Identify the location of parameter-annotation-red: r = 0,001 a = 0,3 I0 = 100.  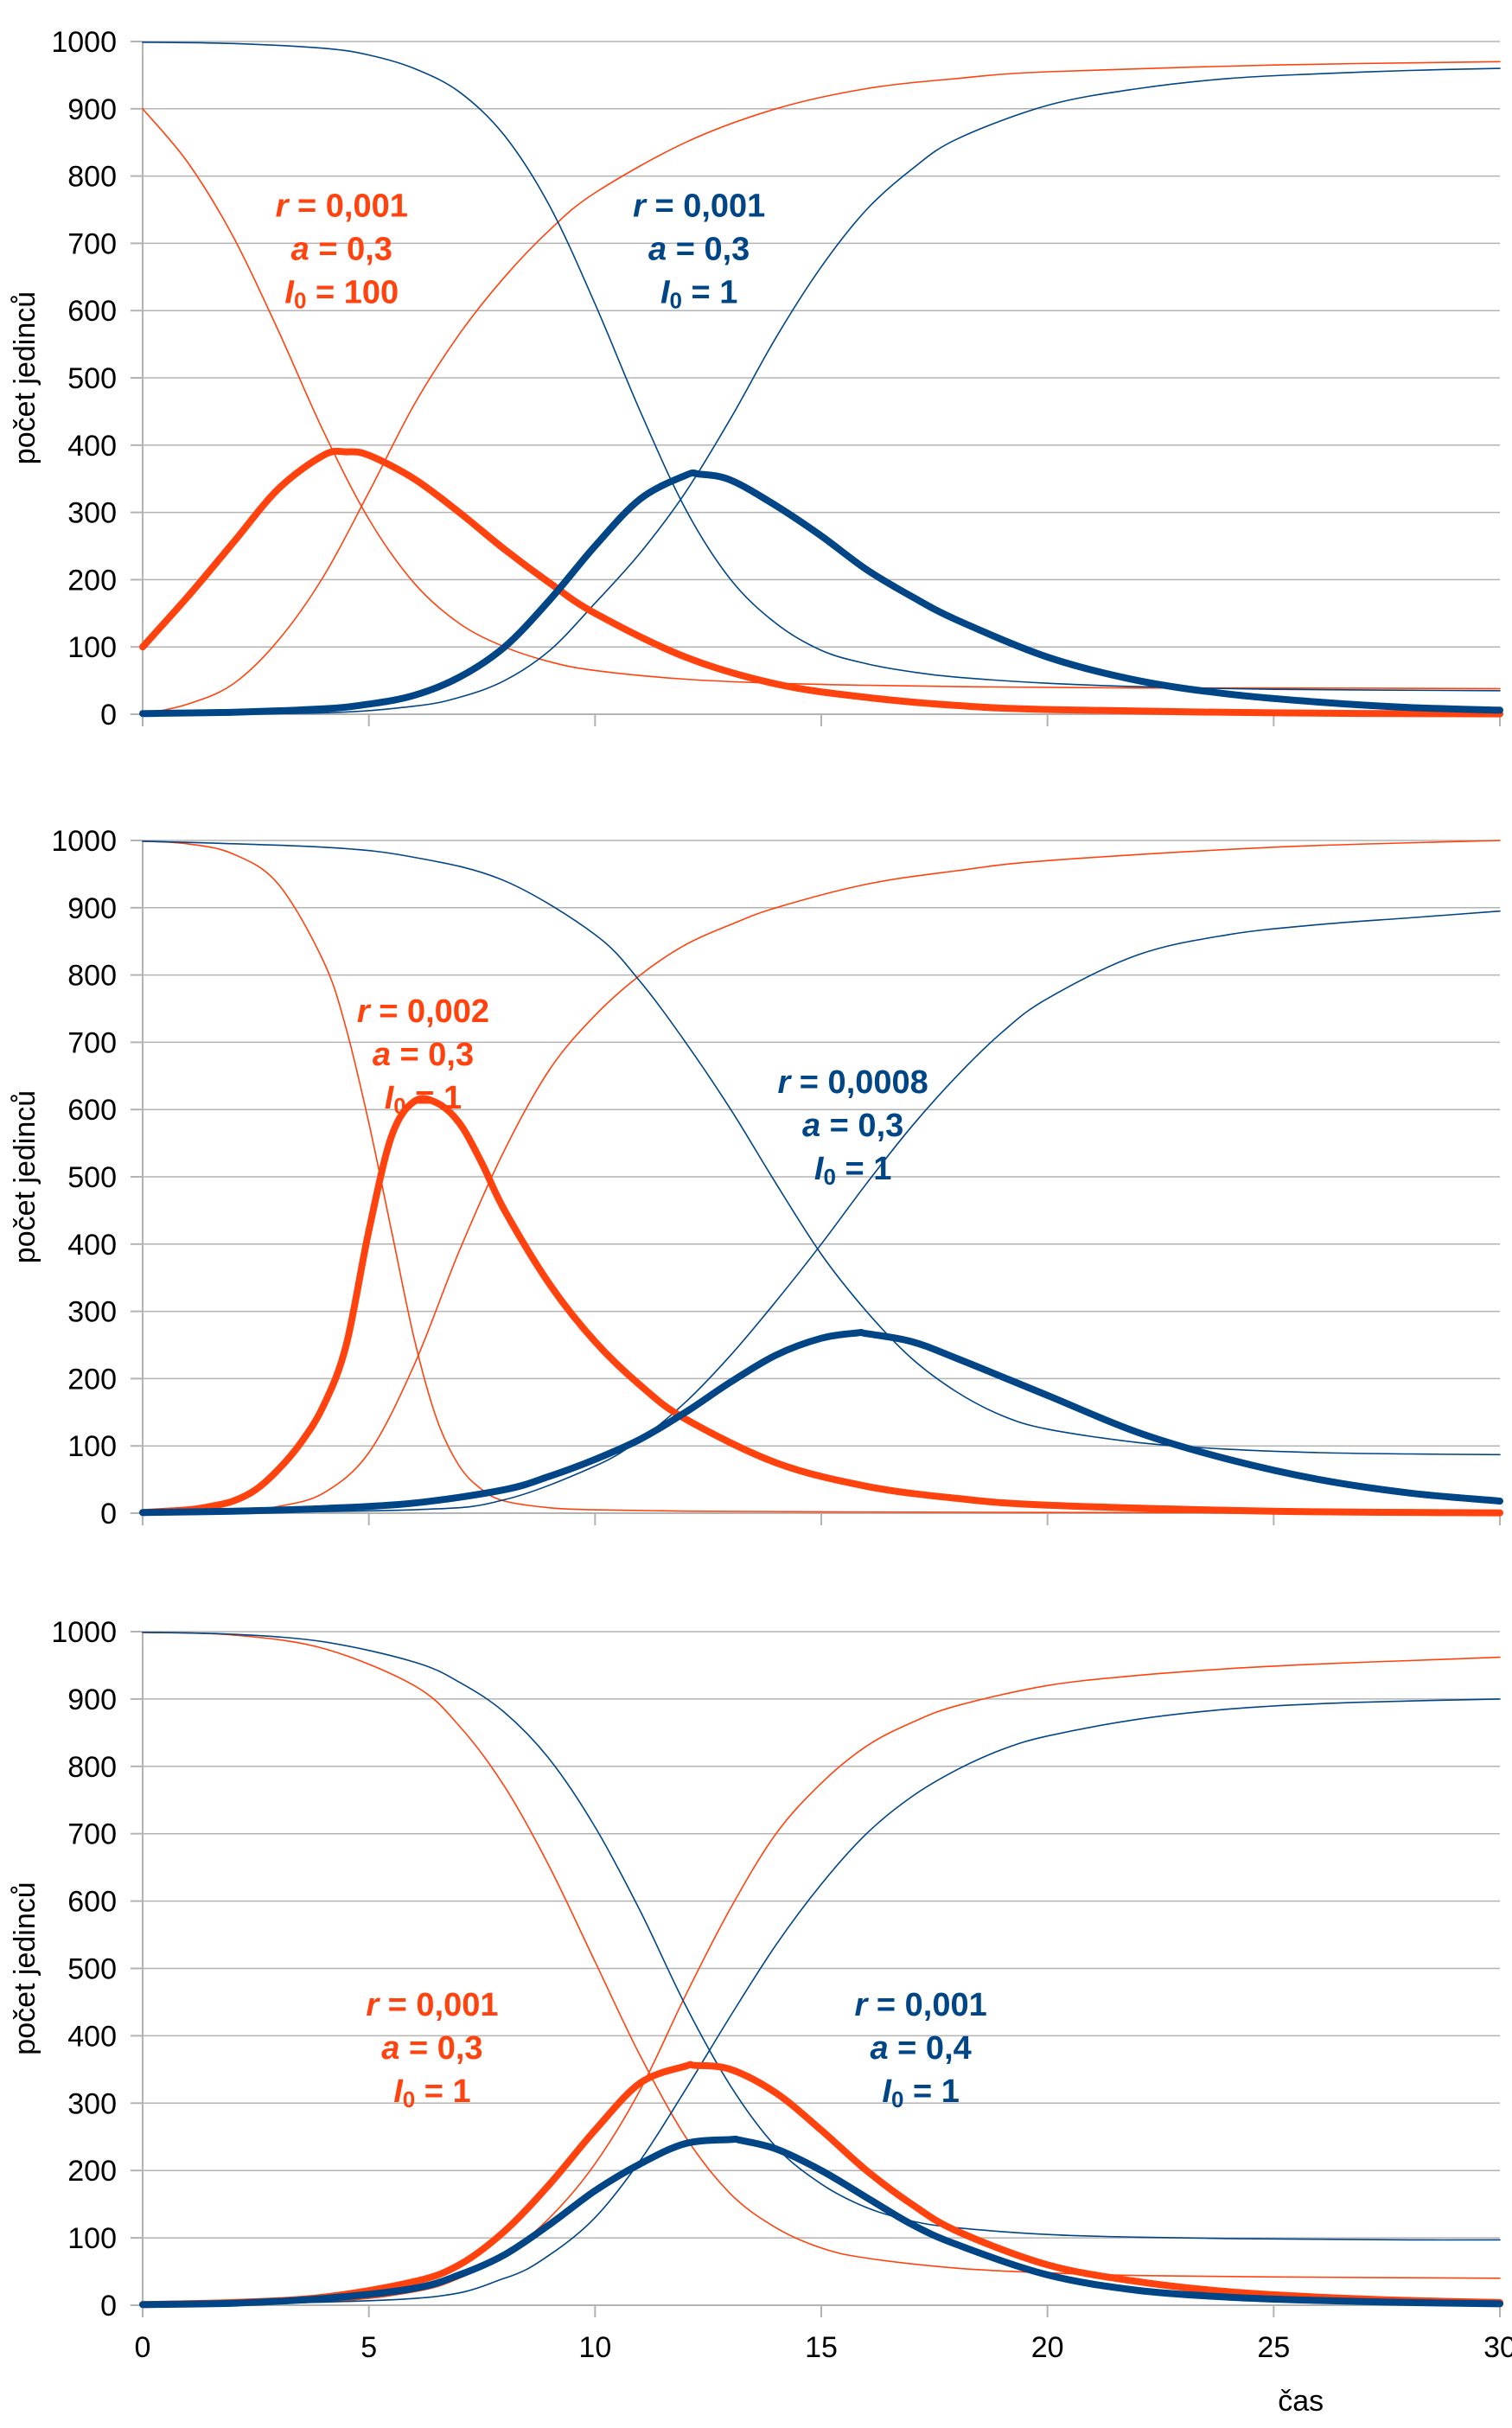
(342, 250).